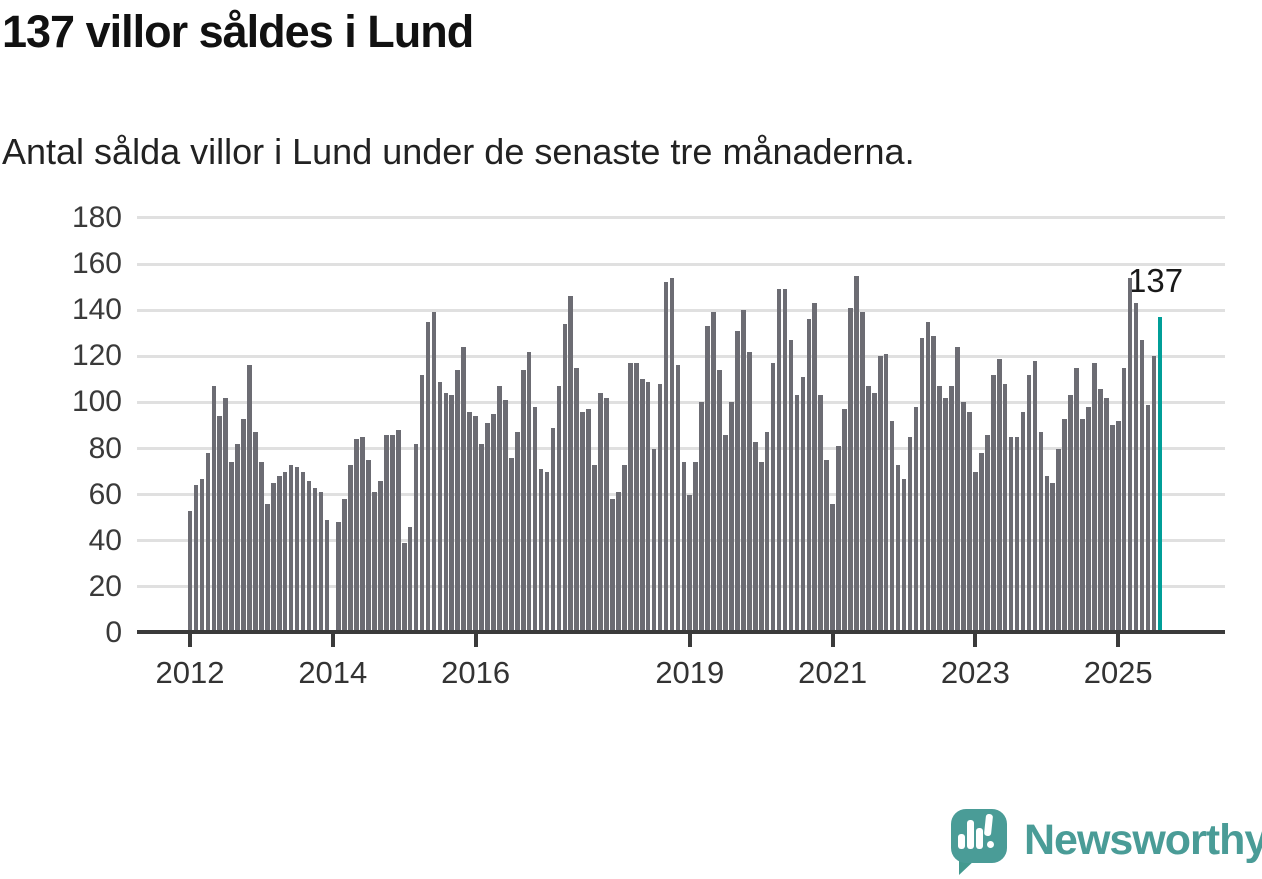  What do you see at coordinates (1160, 475) in the screenshot?
I see `highlighted-bar` at bounding box center [1160, 475].